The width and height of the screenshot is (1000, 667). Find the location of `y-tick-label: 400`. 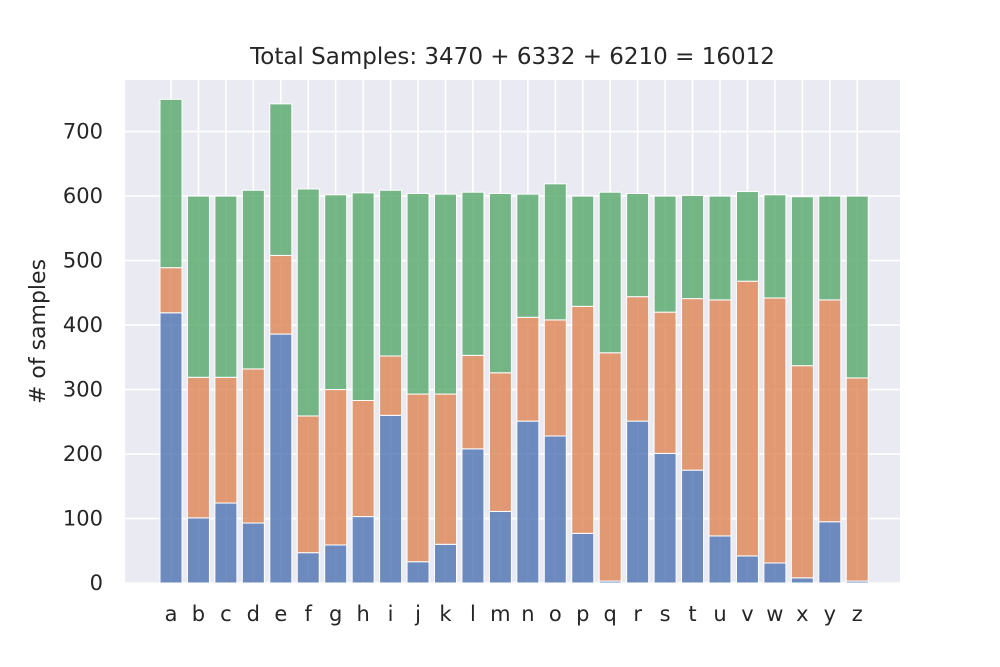

y-tick-label: 400 is located at coordinates (83, 325).